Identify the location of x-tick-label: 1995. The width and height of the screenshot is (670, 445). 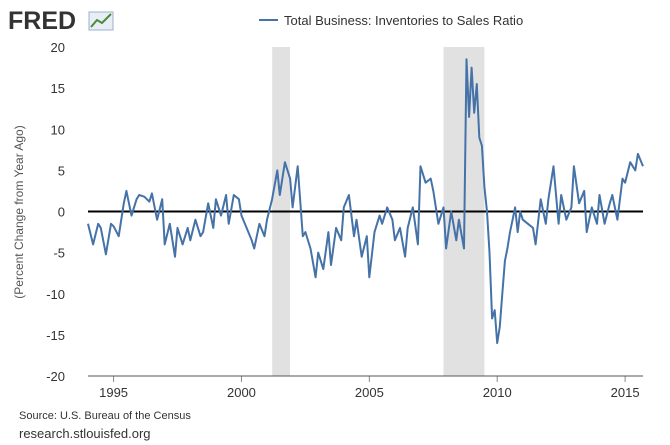
(113, 392).